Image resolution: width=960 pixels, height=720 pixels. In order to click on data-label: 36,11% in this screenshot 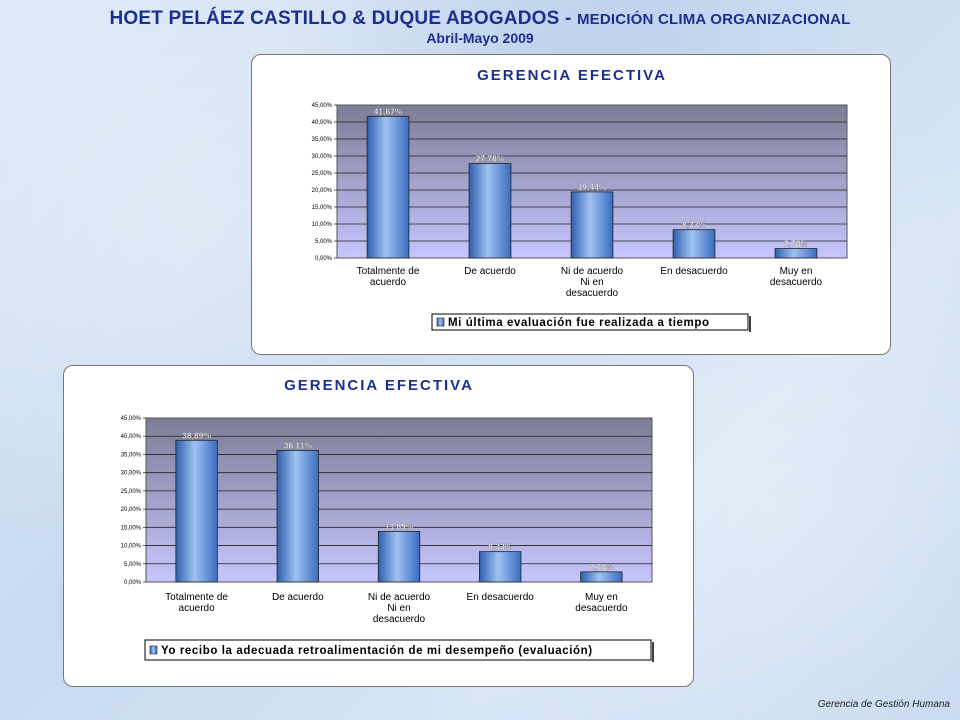, I will do `click(298, 445)`.